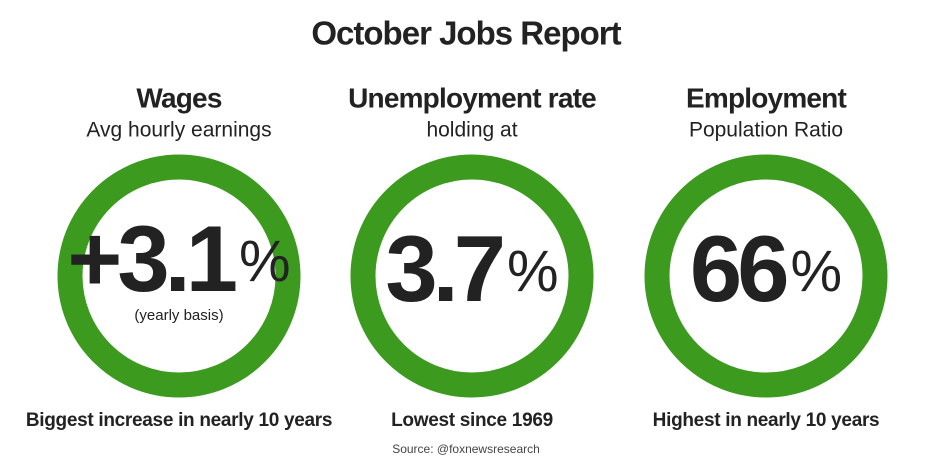  Describe the element at coordinates (766, 130) in the screenshot. I see `panel-subheading: Population Ratio` at that location.